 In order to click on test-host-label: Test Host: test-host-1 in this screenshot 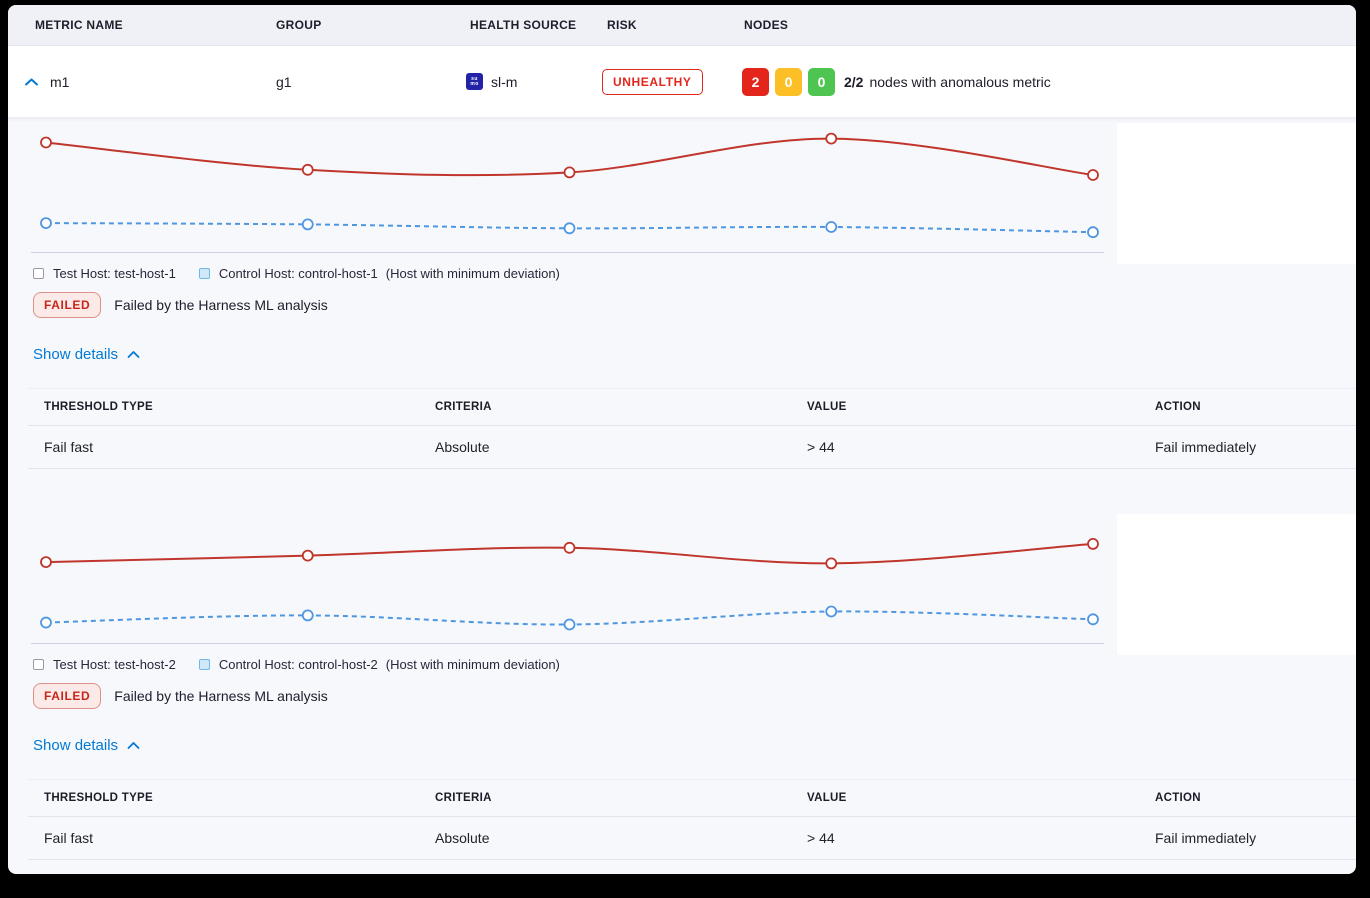, I will do `click(114, 273)`.